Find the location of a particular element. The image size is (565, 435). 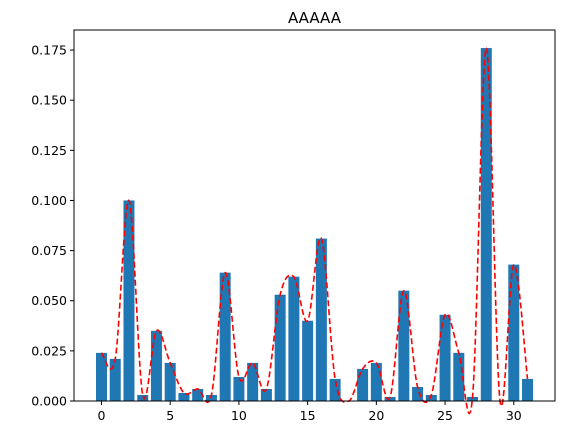

x-tick-label: 5 is located at coordinates (170, 415).